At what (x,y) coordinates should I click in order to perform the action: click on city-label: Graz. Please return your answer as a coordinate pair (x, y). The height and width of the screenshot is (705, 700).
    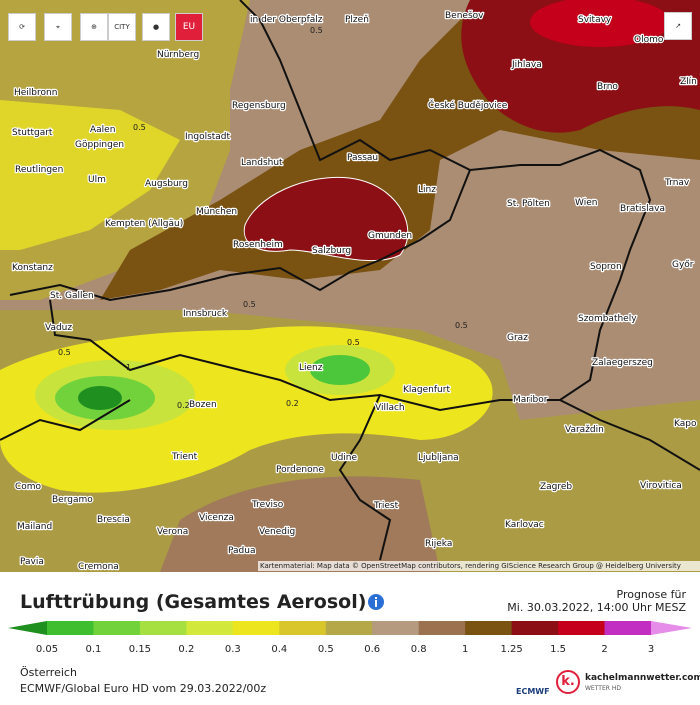
    Looking at the image, I should click on (517, 338).